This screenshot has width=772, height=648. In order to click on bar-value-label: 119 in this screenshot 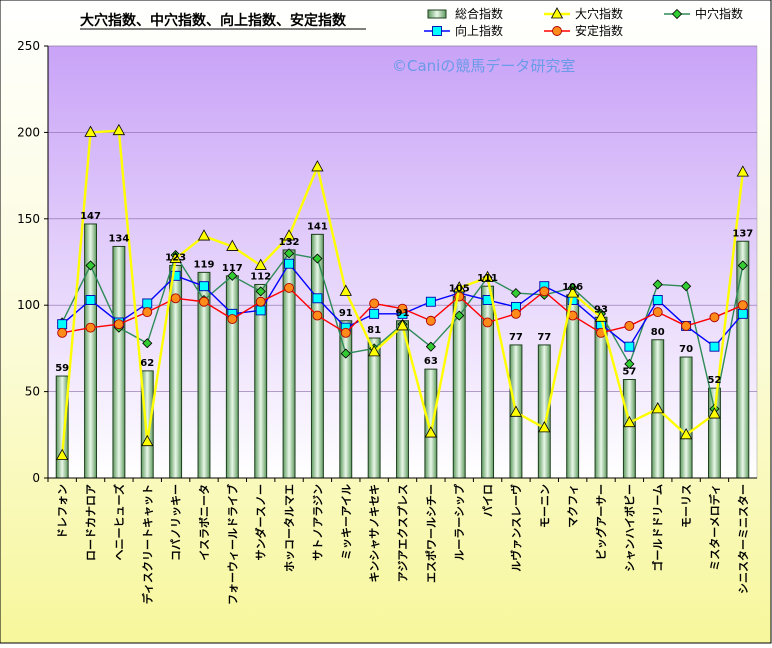, I will do `click(204, 264)`.